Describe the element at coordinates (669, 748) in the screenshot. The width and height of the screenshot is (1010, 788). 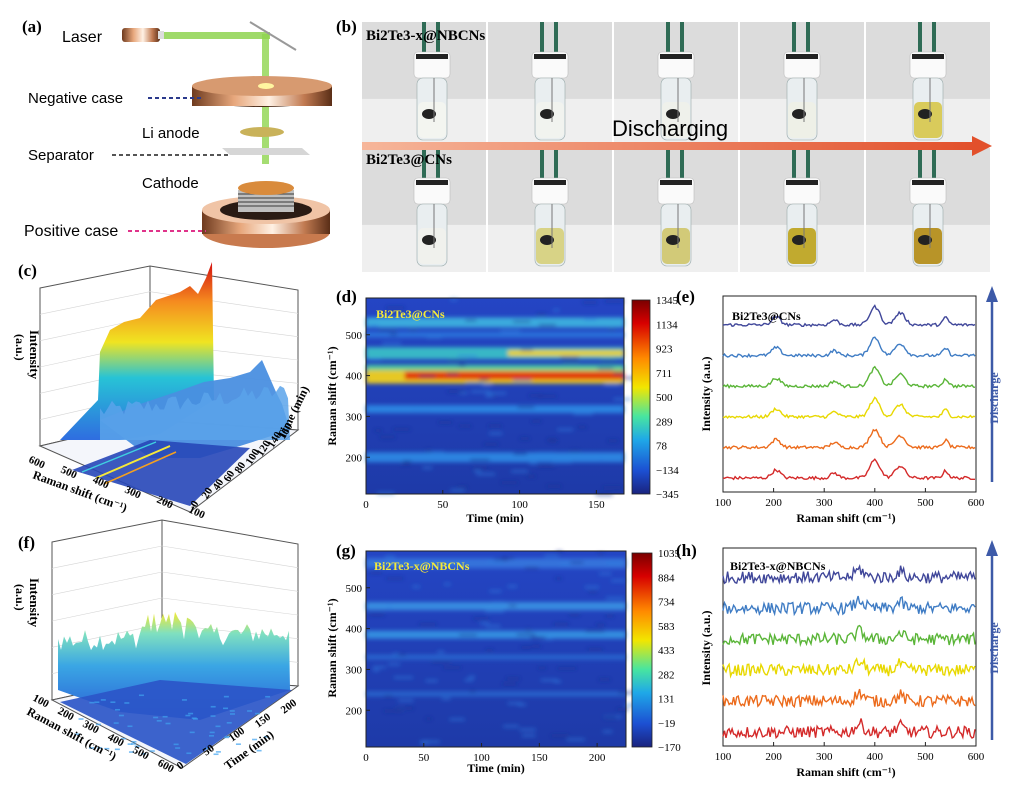
I see `g-colorbar-tick: −170` at that location.